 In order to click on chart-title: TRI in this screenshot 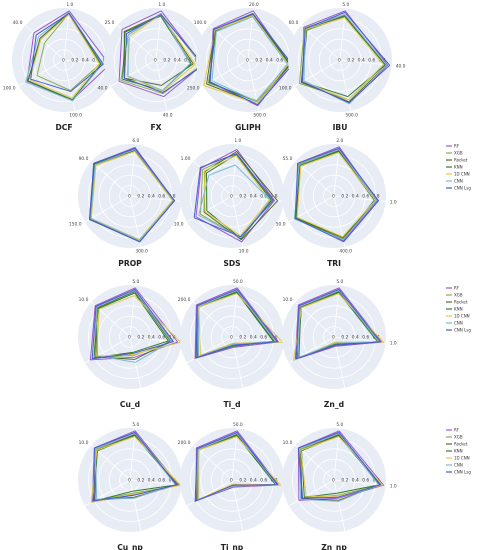, I will do `click(334, 263)`.